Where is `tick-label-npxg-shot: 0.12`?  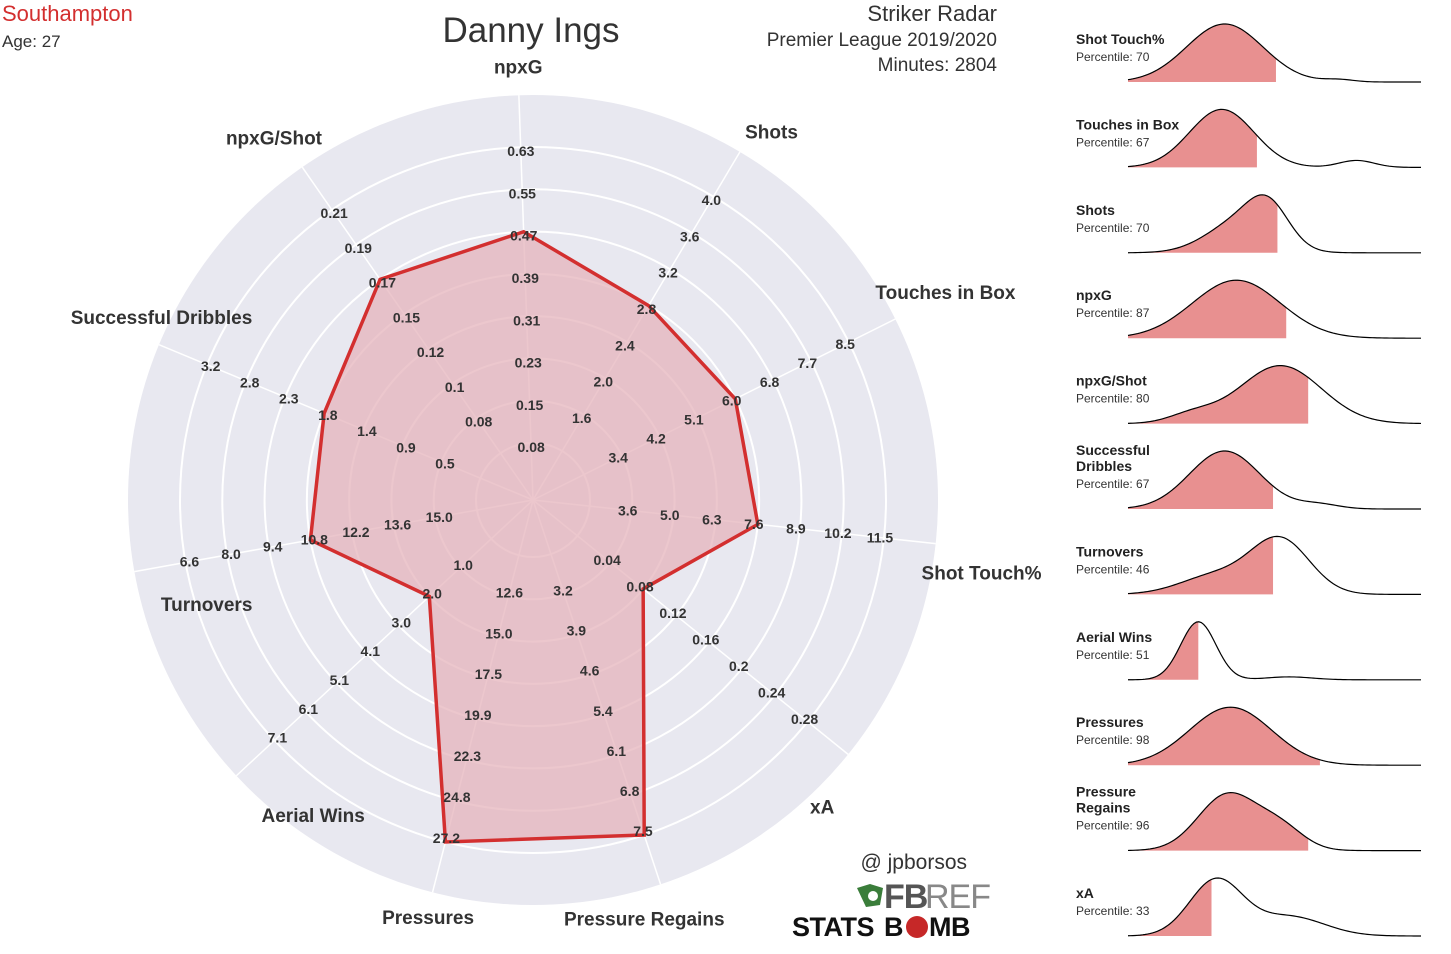 tick-label-npxg-shot: 0.12 is located at coordinates (430, 352).